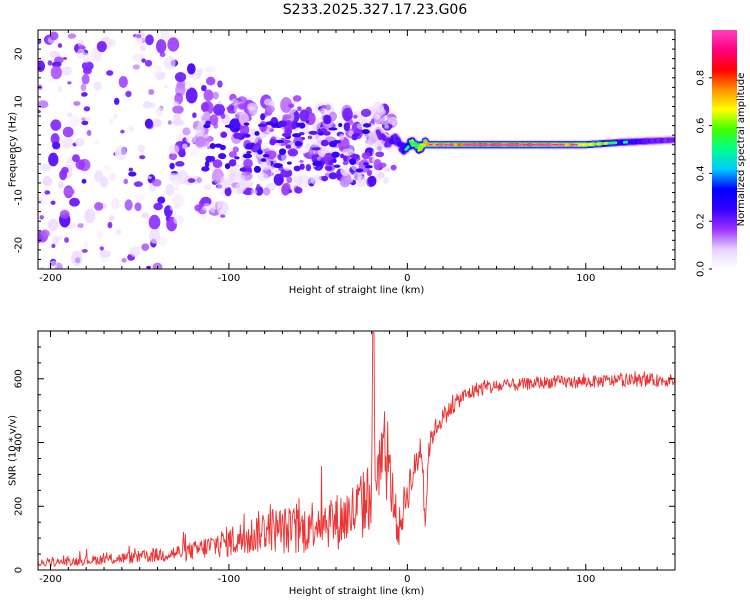  I want to click on snr-ylabel: SNR (10 * v/v), so click(13, 450).